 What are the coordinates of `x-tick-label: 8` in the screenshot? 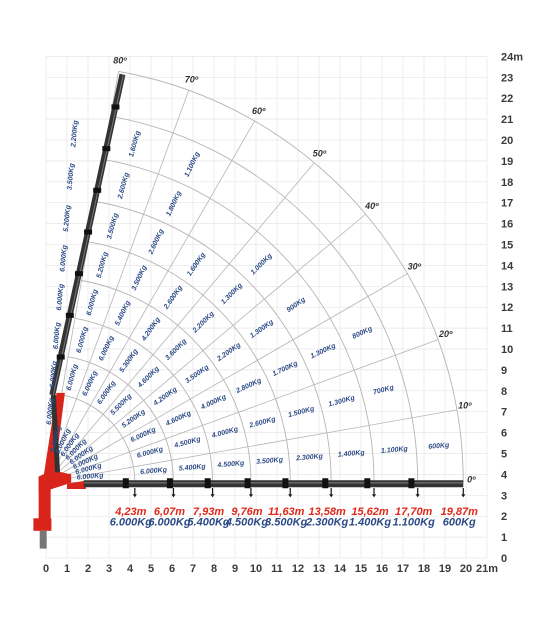 It's located at (214, 569).